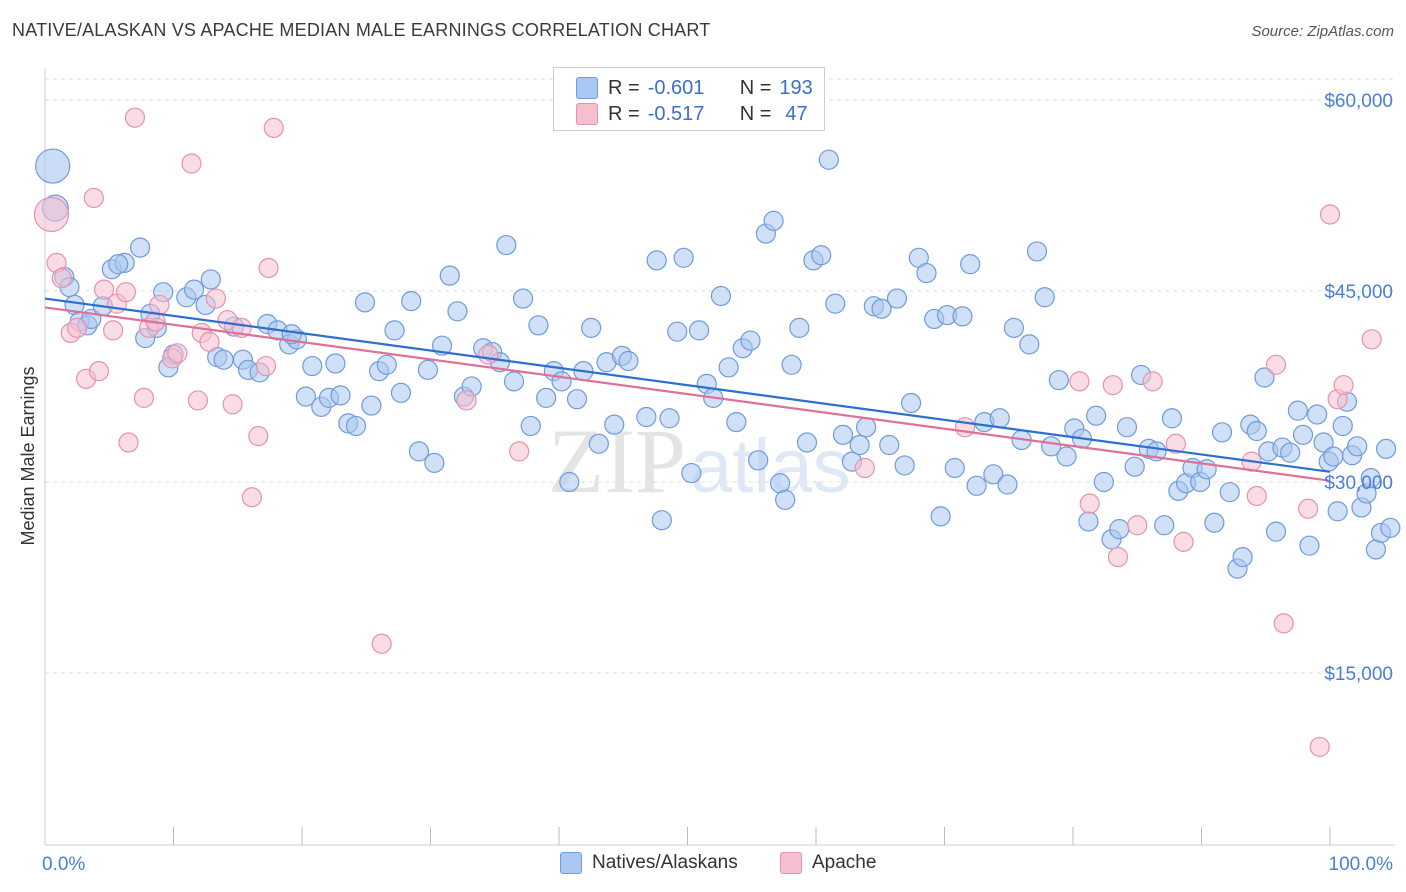 The image size is (1406, 892). Describe the element at coordinates (791, 863) in the screenshot. I see `apache-legend-swatch` at that location.